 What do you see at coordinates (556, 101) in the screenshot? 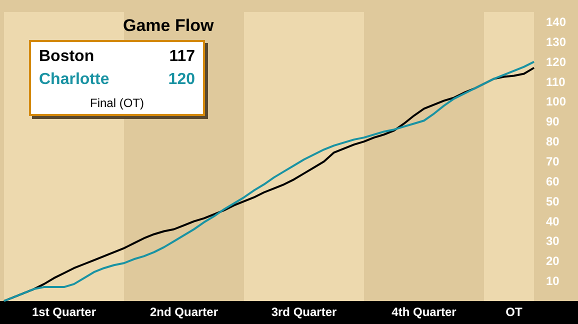
I see `y-tick-label: 100` at bounding box center [556, 101].